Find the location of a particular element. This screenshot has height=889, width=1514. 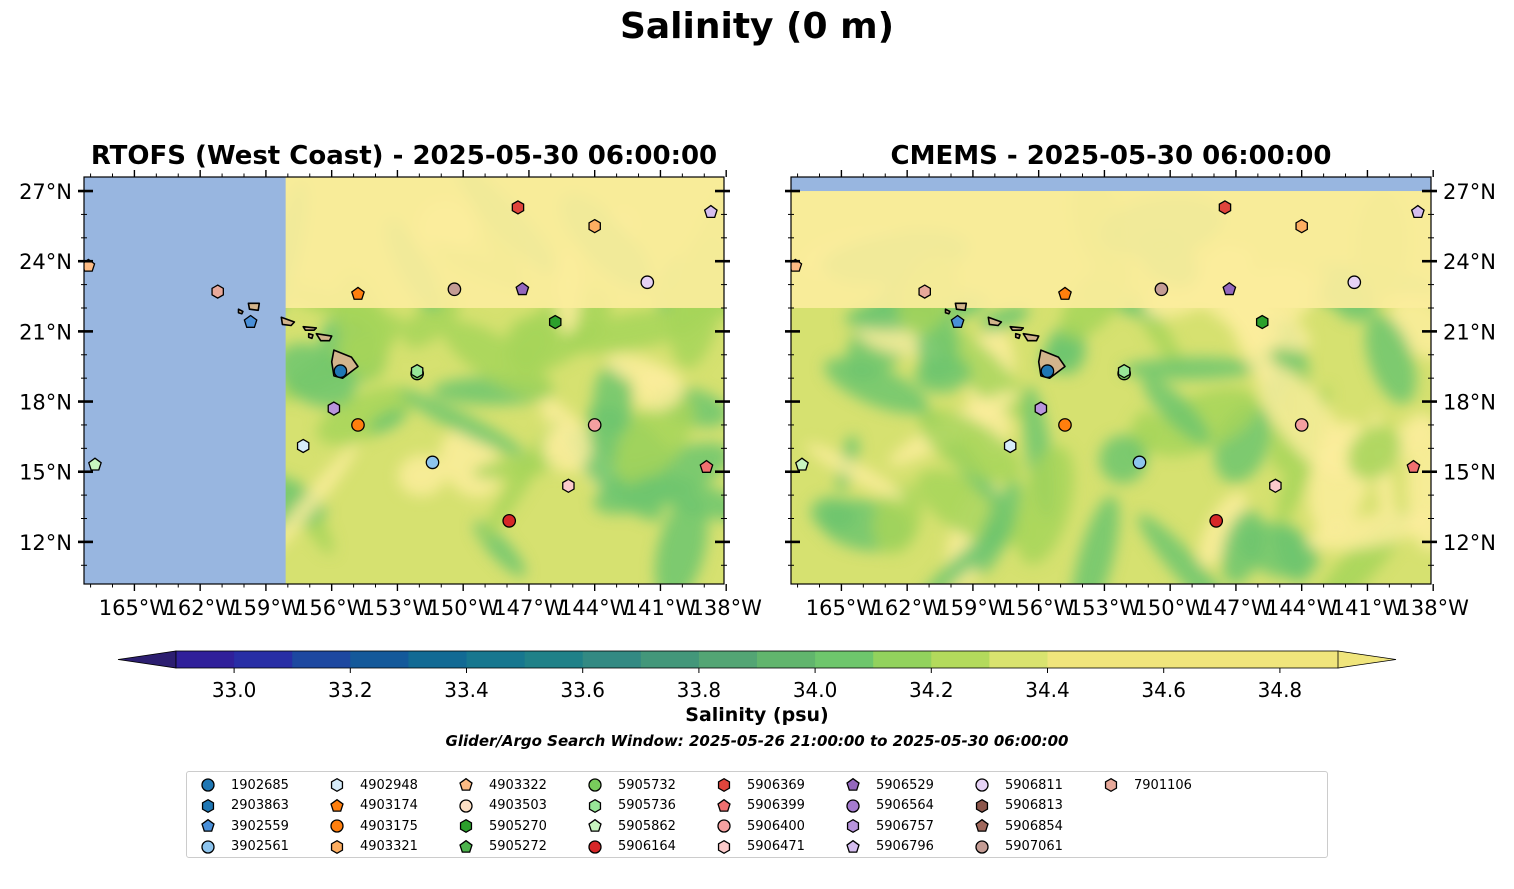

y-tick-label: 18°N is located at coordinates (1469, 403).